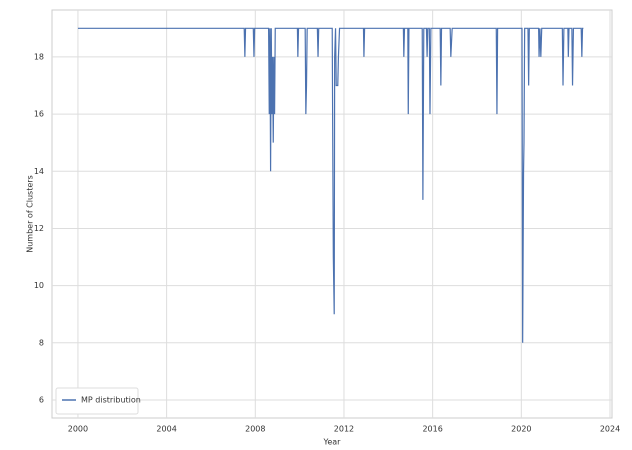 This screenshot has width=632, height=450. What do you see at coordinates (255, 429) in the screenshot?
I see `x-tick-label: 2008` at bounding box center [255, 429].